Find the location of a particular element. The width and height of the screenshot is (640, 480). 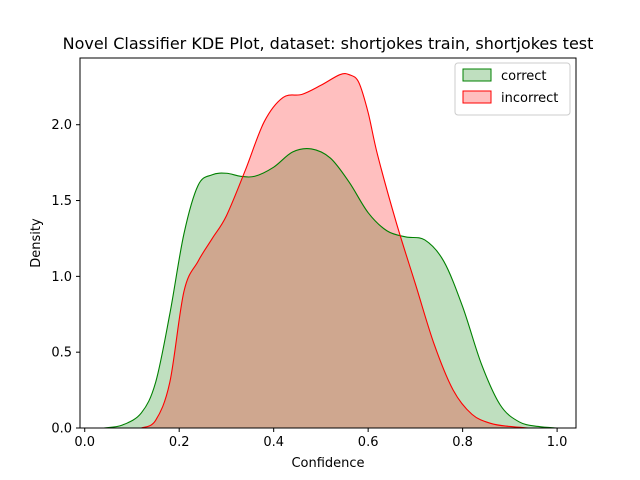

x-tick-label: 1.0 is located at coordinates (557, 442).